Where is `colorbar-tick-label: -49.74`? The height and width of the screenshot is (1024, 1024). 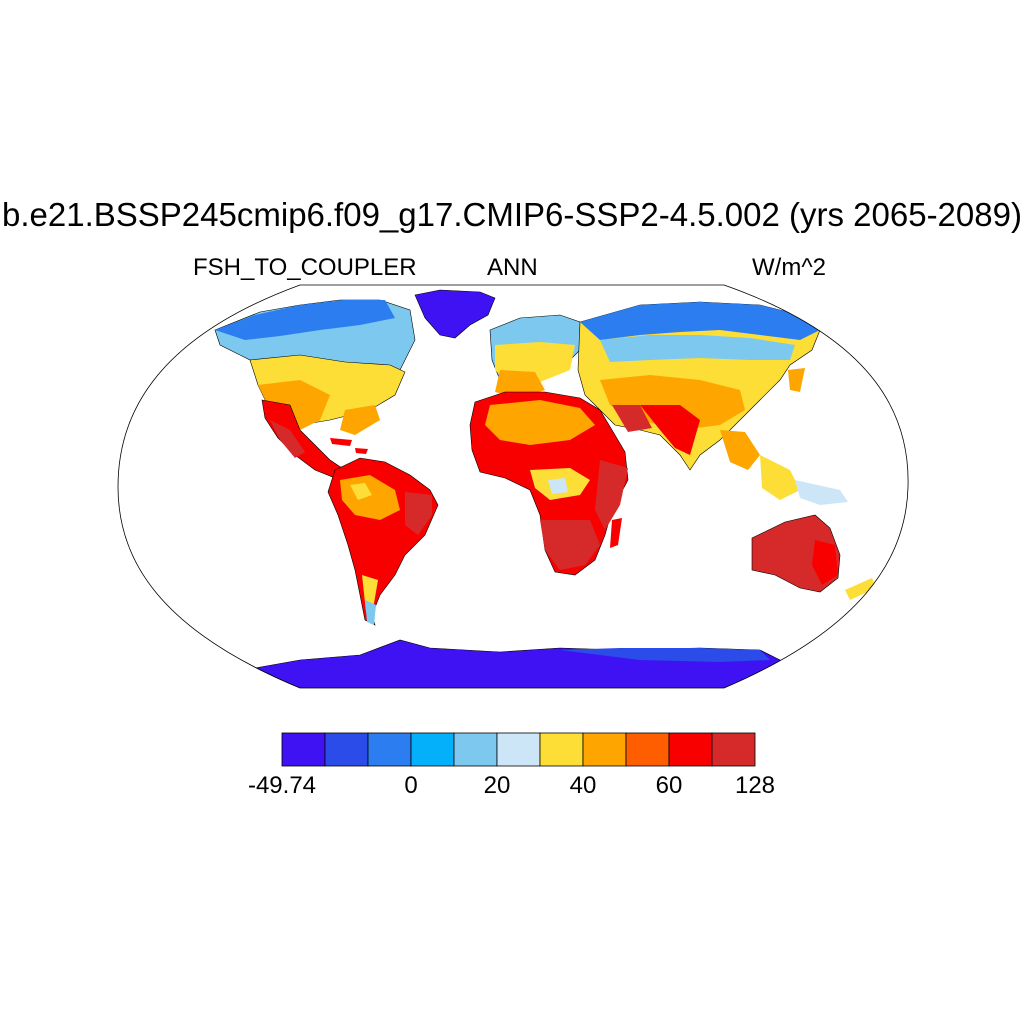 colorbar-tick-label: -49.74 is located at coordinates (282, 785).